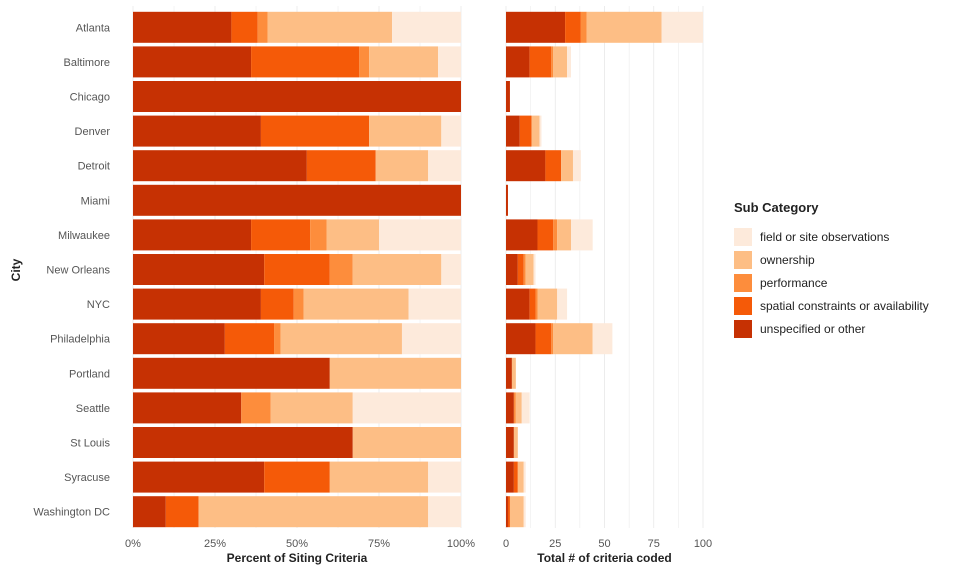 The image size is (955, 567). Describe the element at coordinates (98, 305) in the screenshot. I see `y-tick-label: NYC` at that location.